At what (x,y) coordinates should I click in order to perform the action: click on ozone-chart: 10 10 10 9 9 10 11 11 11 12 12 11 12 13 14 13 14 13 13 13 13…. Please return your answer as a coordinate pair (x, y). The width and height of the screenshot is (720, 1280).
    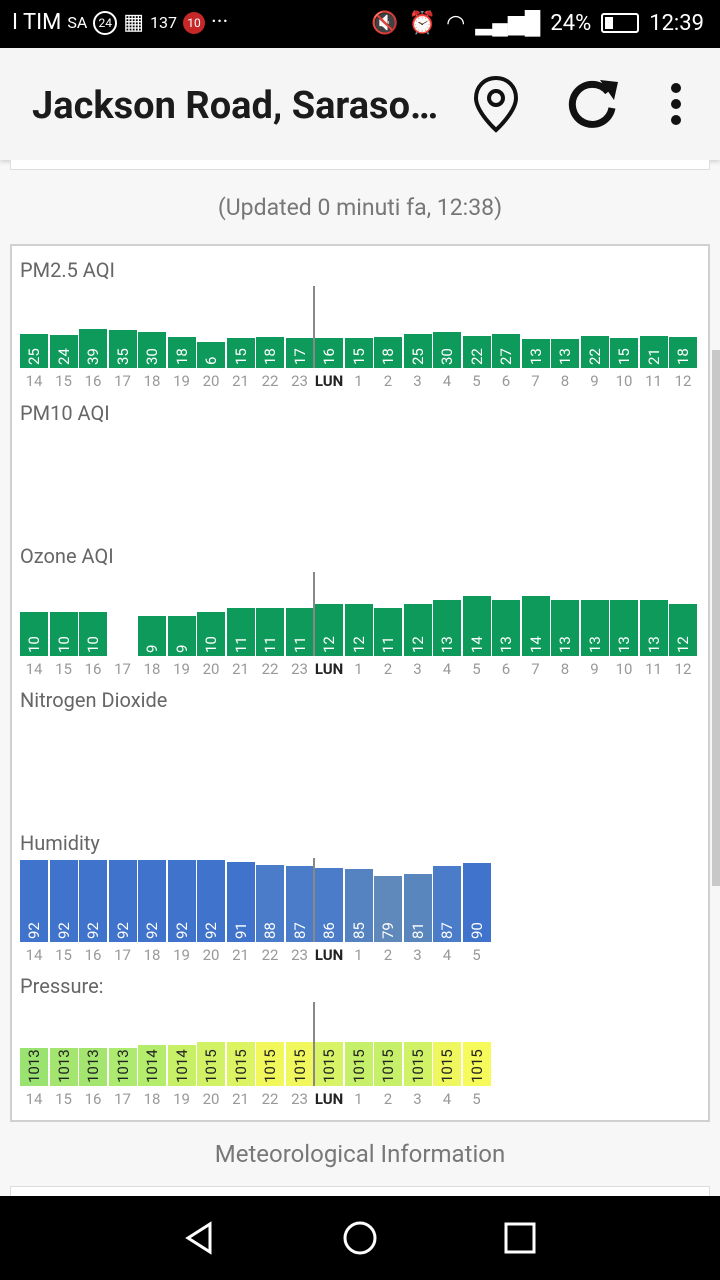
    Looking at the image, I should click on (360, 627).